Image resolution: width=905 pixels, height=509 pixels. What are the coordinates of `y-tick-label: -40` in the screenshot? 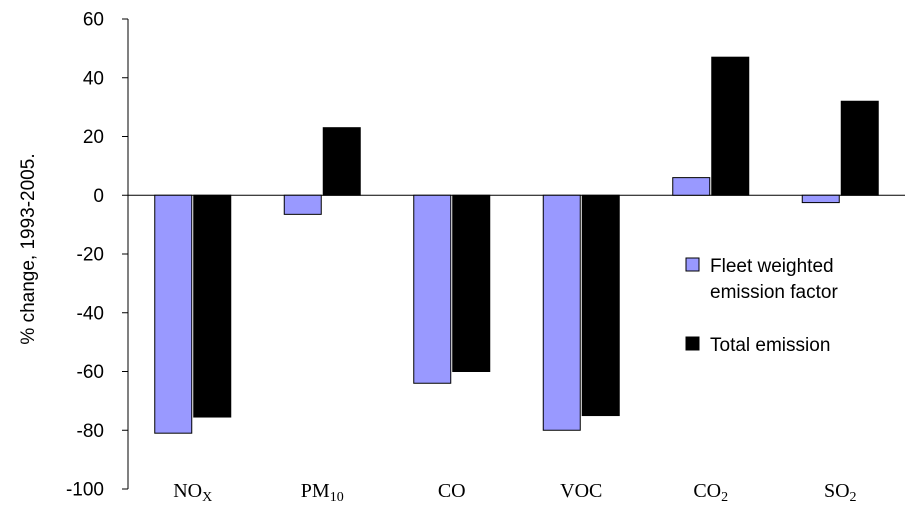 It's located at (90, 313).